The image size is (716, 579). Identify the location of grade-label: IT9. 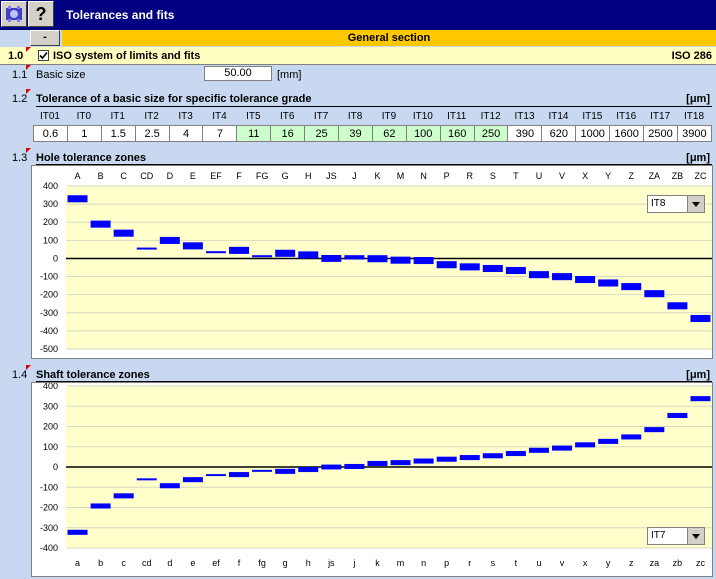
(389, 116).